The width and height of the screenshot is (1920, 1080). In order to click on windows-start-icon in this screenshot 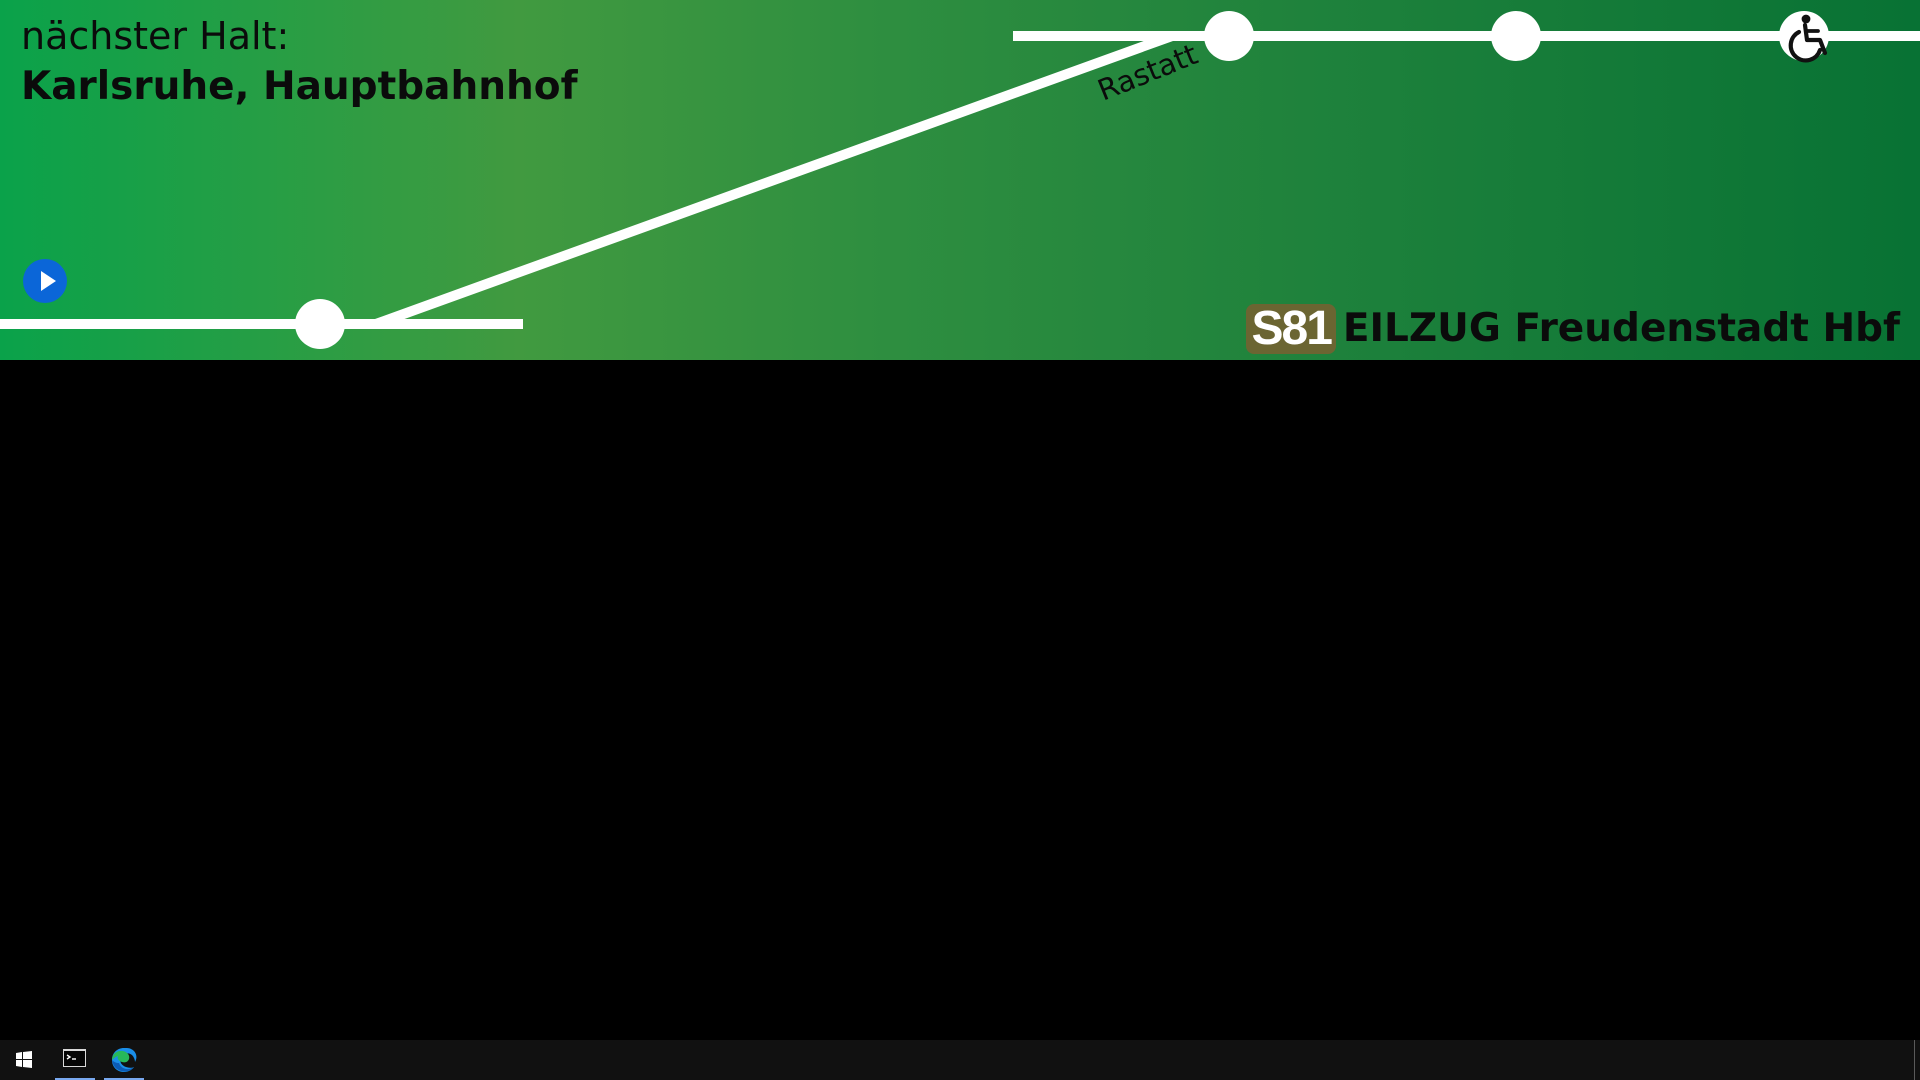, I will do `click(24, 1059)`.